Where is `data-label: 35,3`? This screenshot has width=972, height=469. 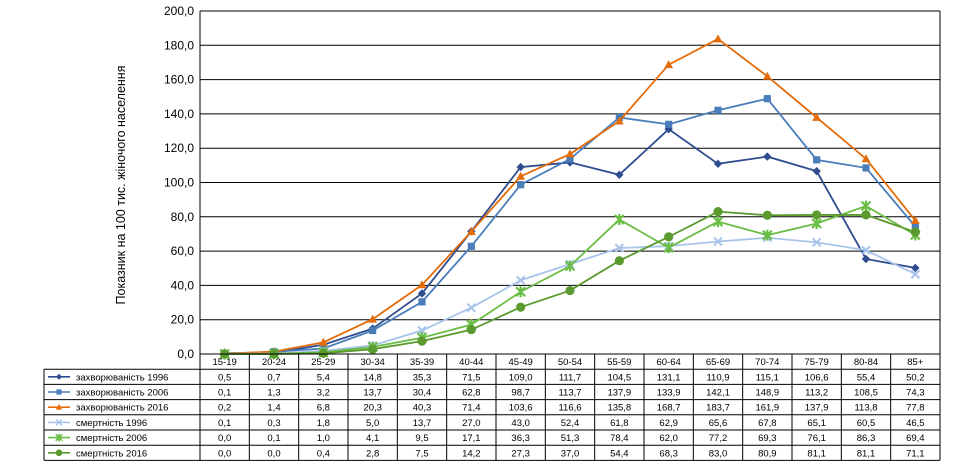
data-label: 35,3 is located at coordinates (422, 377).